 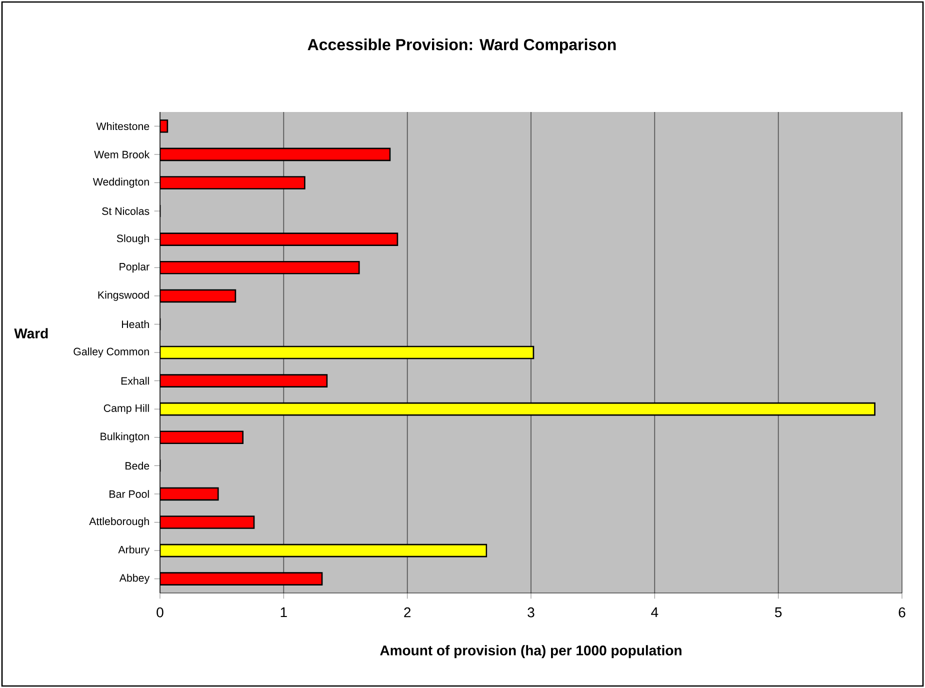 I want to click on y-tick-label: Camp Hill, so click(x=126, y=409).